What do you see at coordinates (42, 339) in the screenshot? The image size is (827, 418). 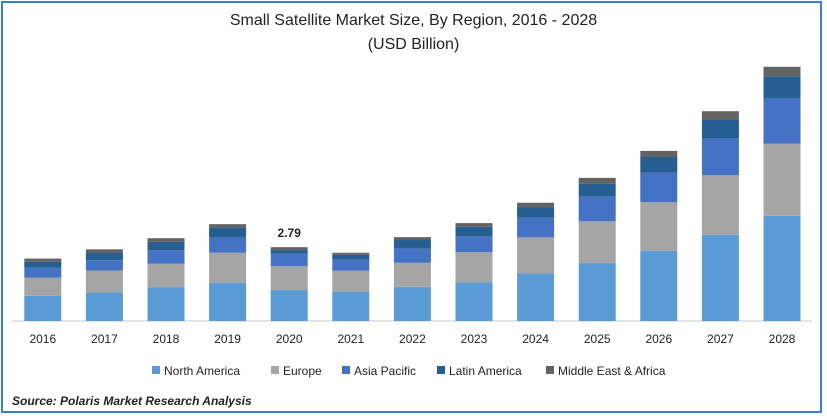 I see `x-tick-label-2016: 2016` at bounding box center [42, 339].